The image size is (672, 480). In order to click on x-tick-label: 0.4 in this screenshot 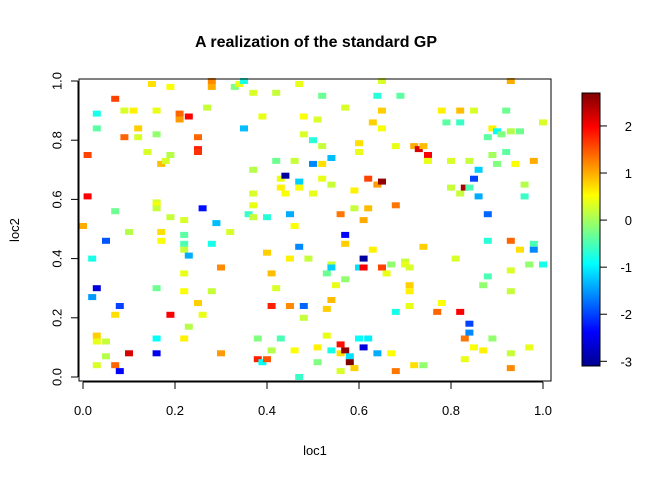, I will do `click(267, 410)`.